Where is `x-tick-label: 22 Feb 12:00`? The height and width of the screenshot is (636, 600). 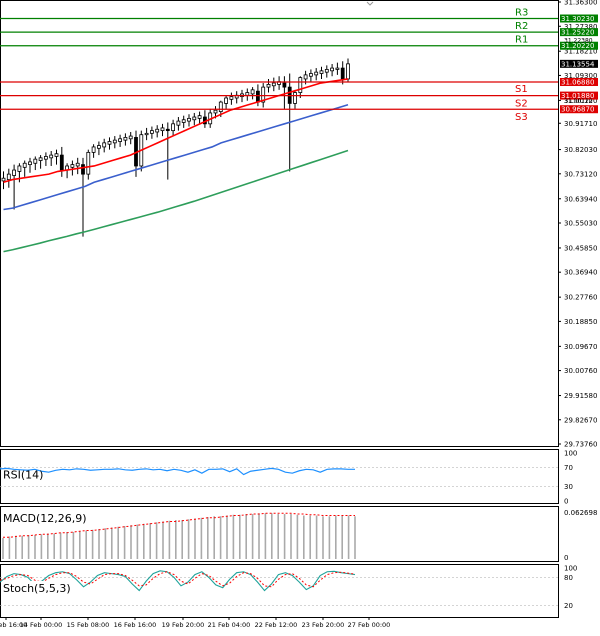
x-tick-label: 22 Feb 12:00 is located at coordinates (276, 625).